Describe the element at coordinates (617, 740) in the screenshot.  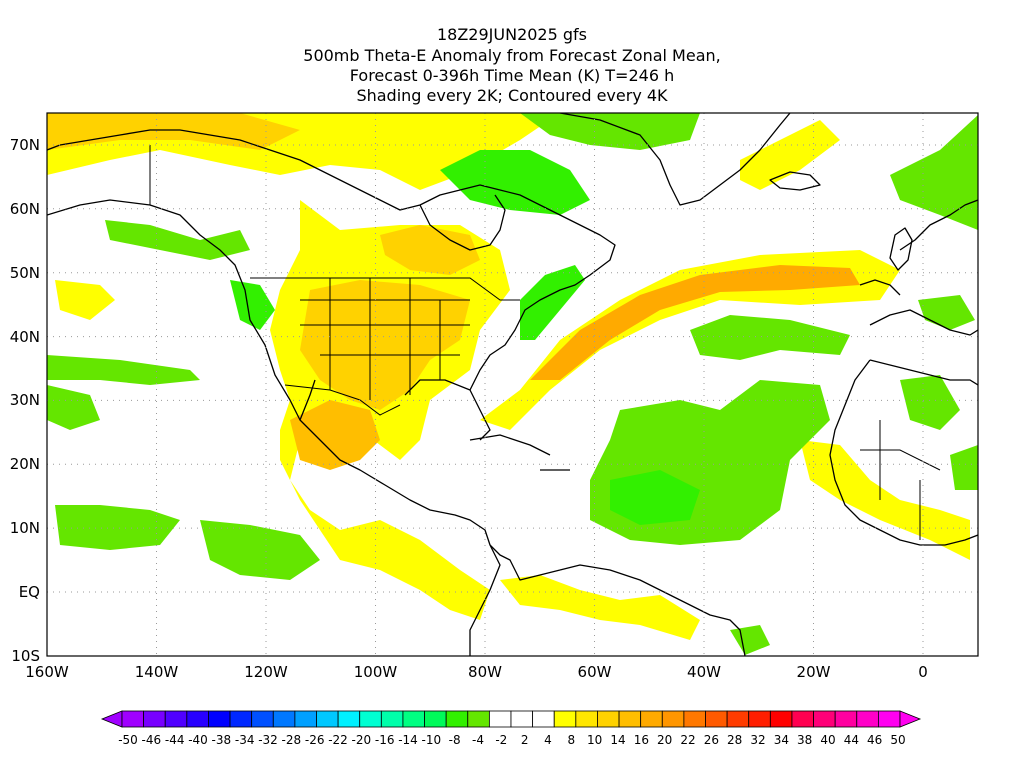
I see `colorbar-tick-label: 14` at that location.